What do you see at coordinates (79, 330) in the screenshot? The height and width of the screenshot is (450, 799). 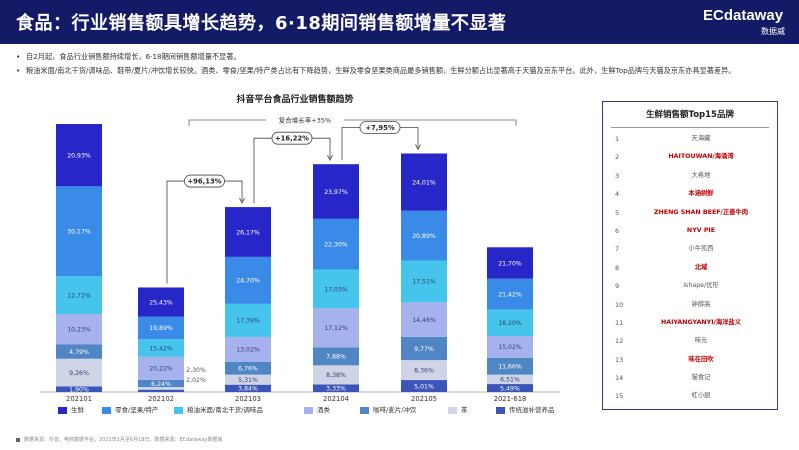 I see `bar-value-label: 10,23%` at bounding box center [79, 330].